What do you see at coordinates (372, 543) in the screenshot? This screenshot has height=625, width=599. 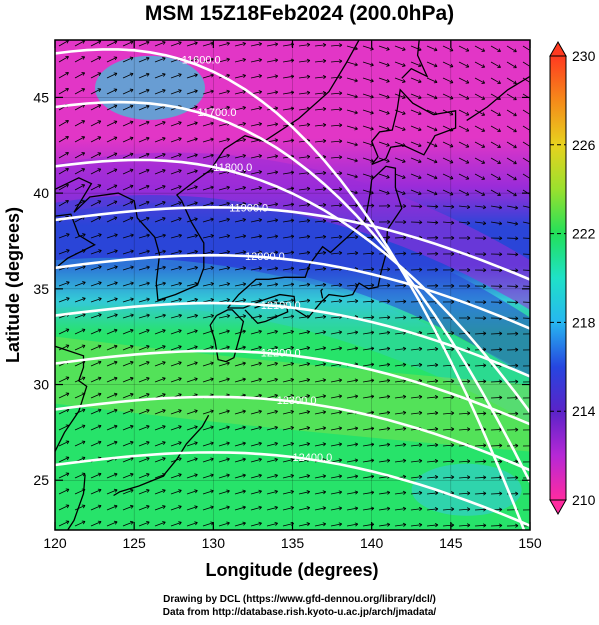 I see `x-tick-label: 140` at bounding box center [372, 543].